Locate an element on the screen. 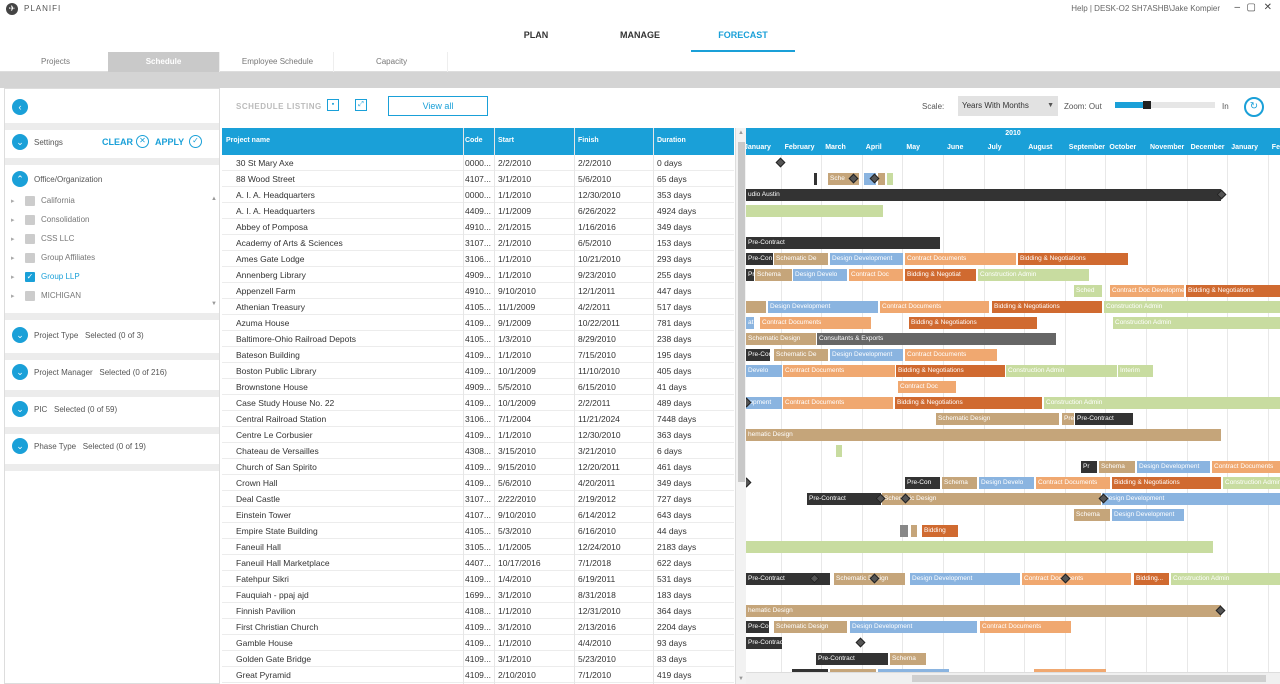 This screenshot has width=1280, height=684. apply-check-icon: ✓ is located at coordinates (195, 141).